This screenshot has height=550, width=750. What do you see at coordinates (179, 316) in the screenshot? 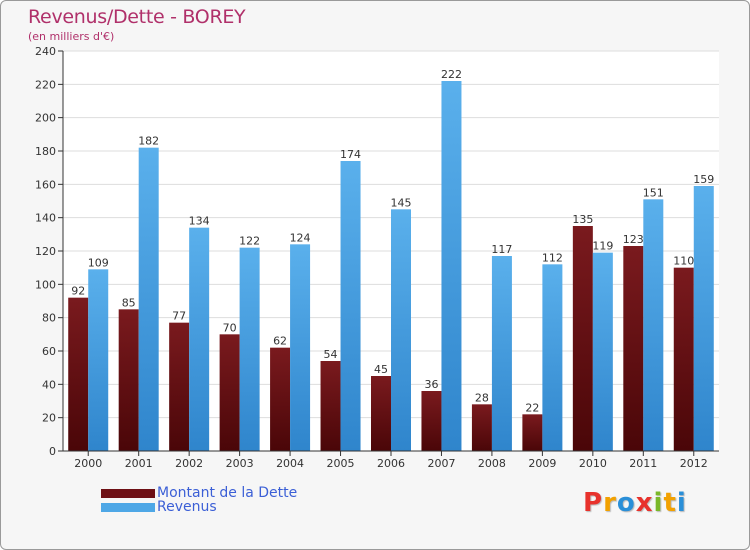
I see `data-label-debt-2002: 77` at bounding box center [179, 316].